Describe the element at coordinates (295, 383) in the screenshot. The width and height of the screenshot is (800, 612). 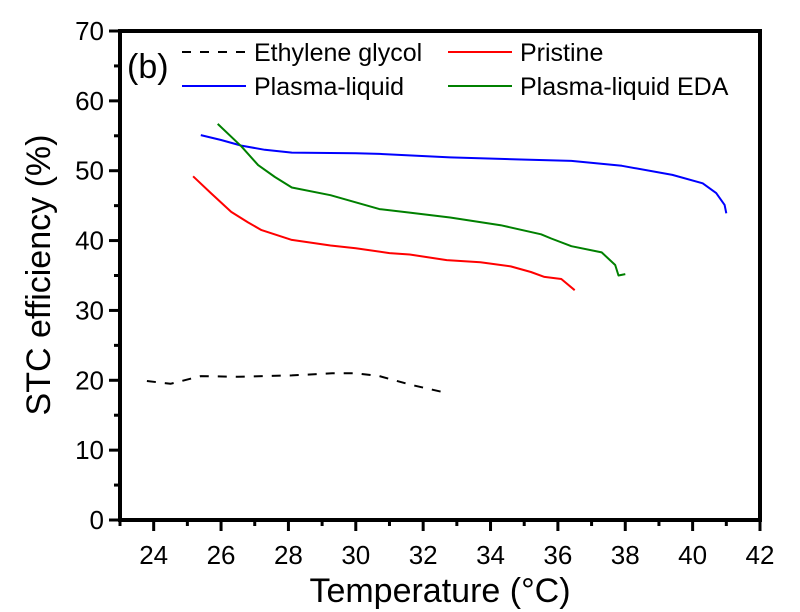
I see `series-line-ethylene-glycol` at that location.